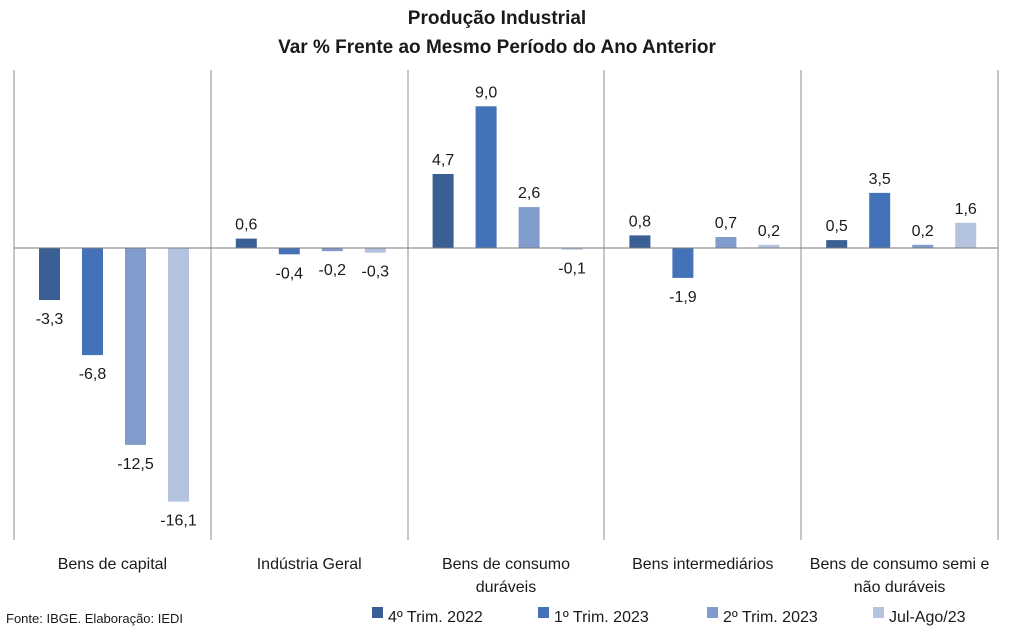 The height and width of the screenshot is (632, 1013). I want to click on bar-value-label: 3,5, so click(880, 179).